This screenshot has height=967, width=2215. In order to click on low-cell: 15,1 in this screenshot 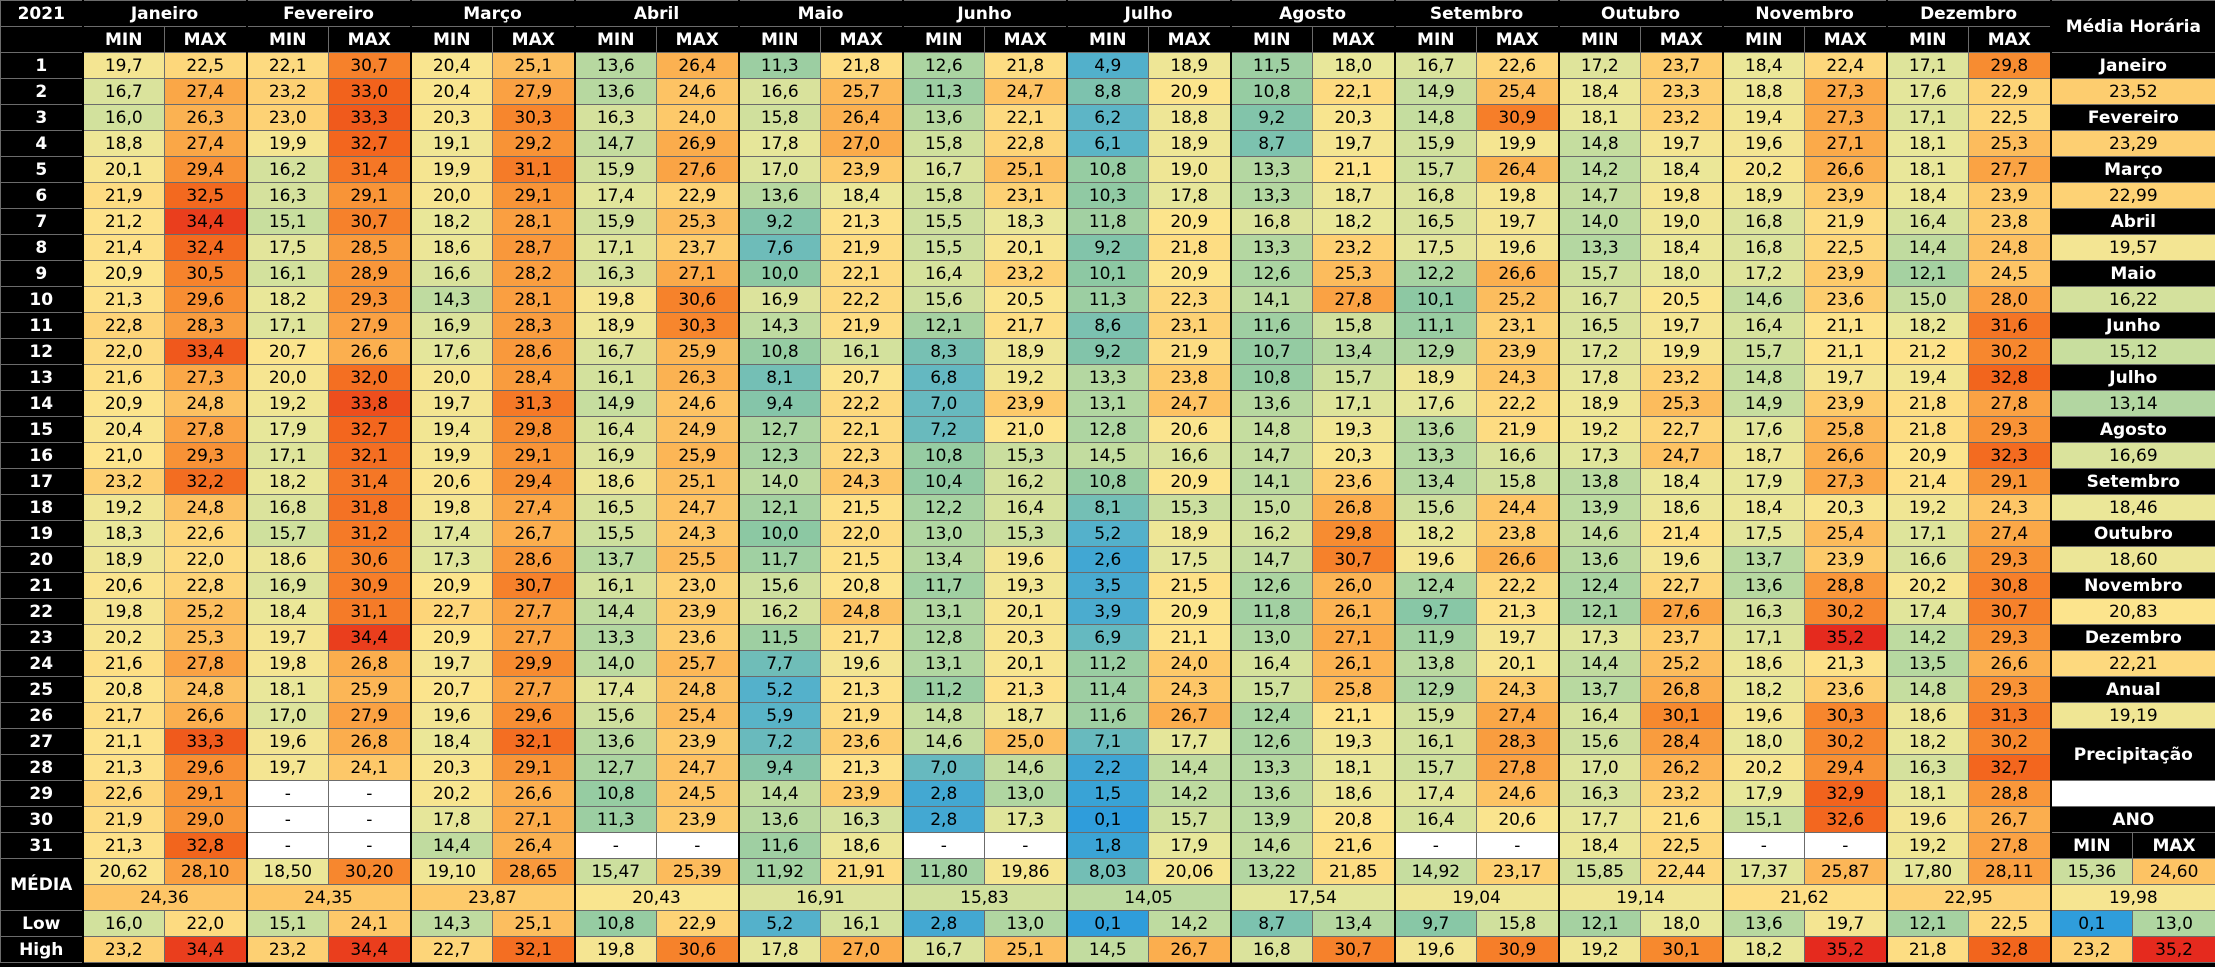, I will do `click(287, 923)`.